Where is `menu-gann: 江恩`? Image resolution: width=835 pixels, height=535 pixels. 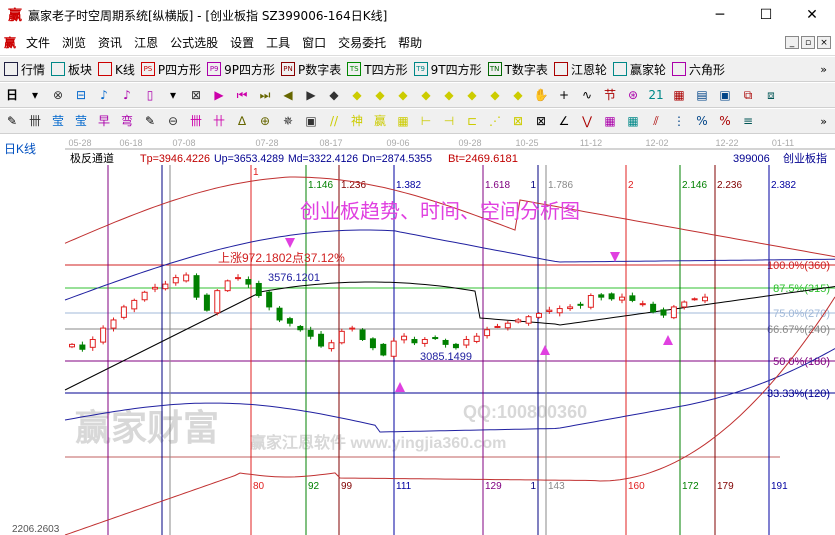
menu-gann: 江恩 is located at coordinates (146, 43).